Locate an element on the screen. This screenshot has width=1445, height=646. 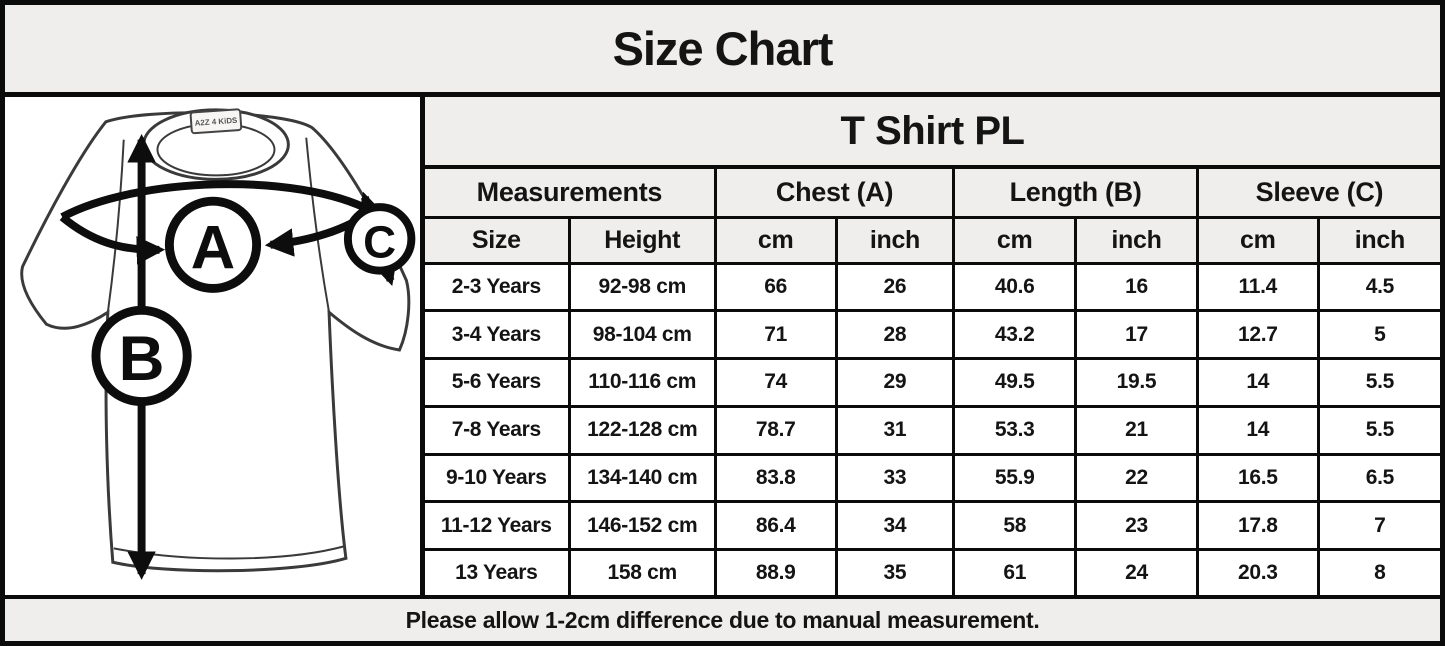
table-cell: 12.7 is located at coordinates (1257, 335).